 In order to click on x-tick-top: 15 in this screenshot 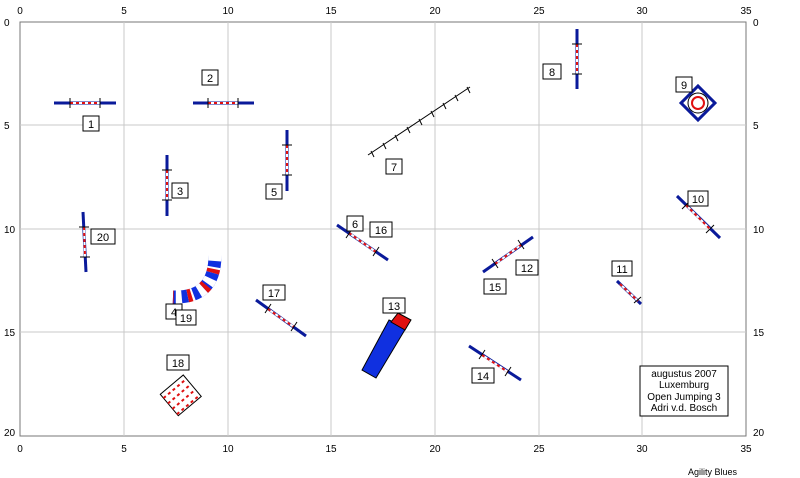, I will do `click(331, 11)`.